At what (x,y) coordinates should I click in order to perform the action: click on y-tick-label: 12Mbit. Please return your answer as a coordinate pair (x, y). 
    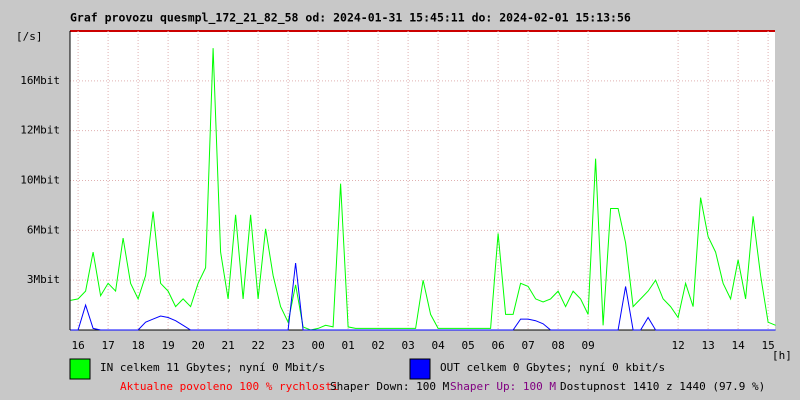
    Looking at the image, I should click on (40, 130).